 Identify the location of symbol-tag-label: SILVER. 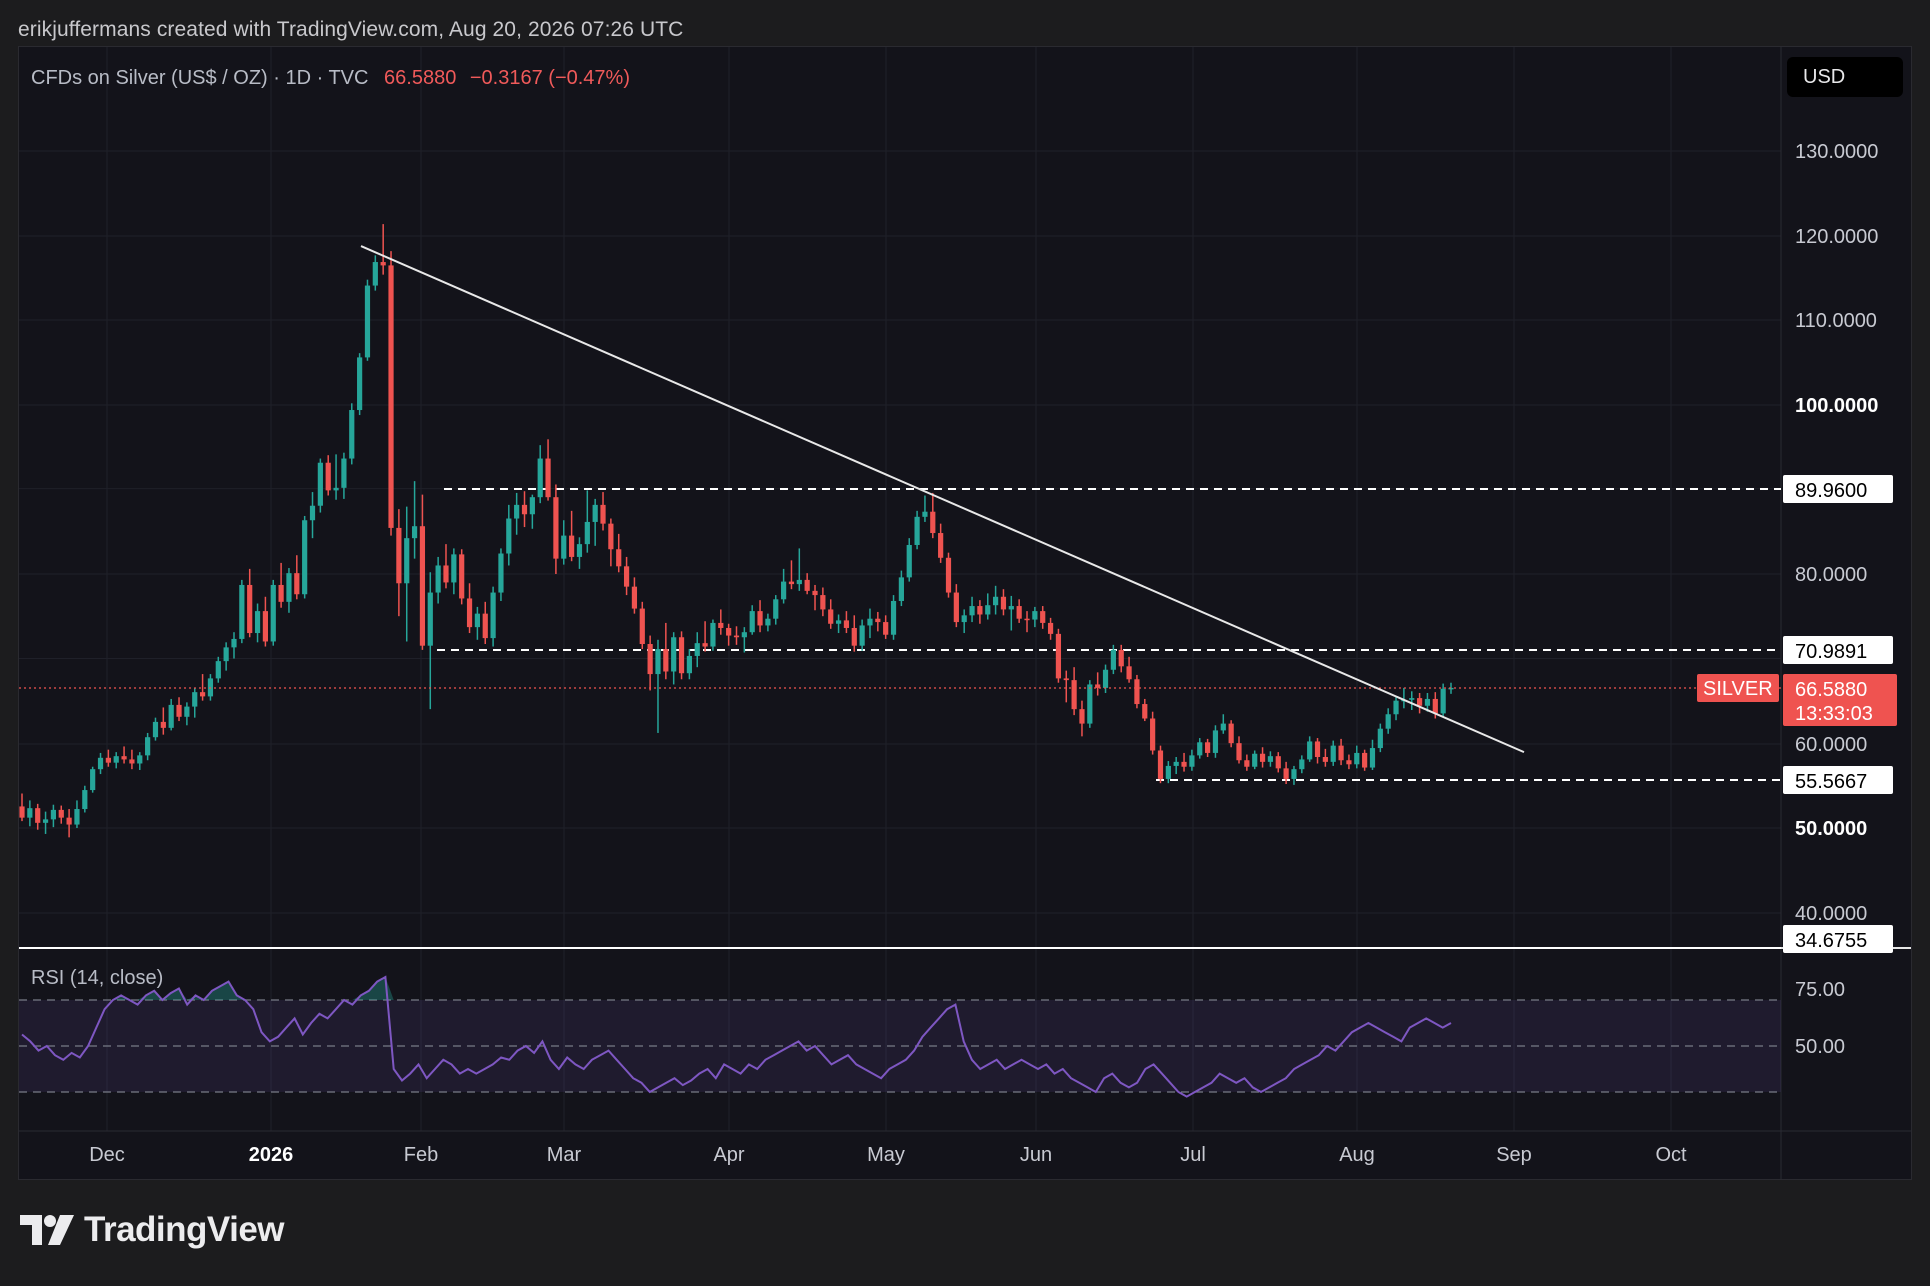
(1738, 689).